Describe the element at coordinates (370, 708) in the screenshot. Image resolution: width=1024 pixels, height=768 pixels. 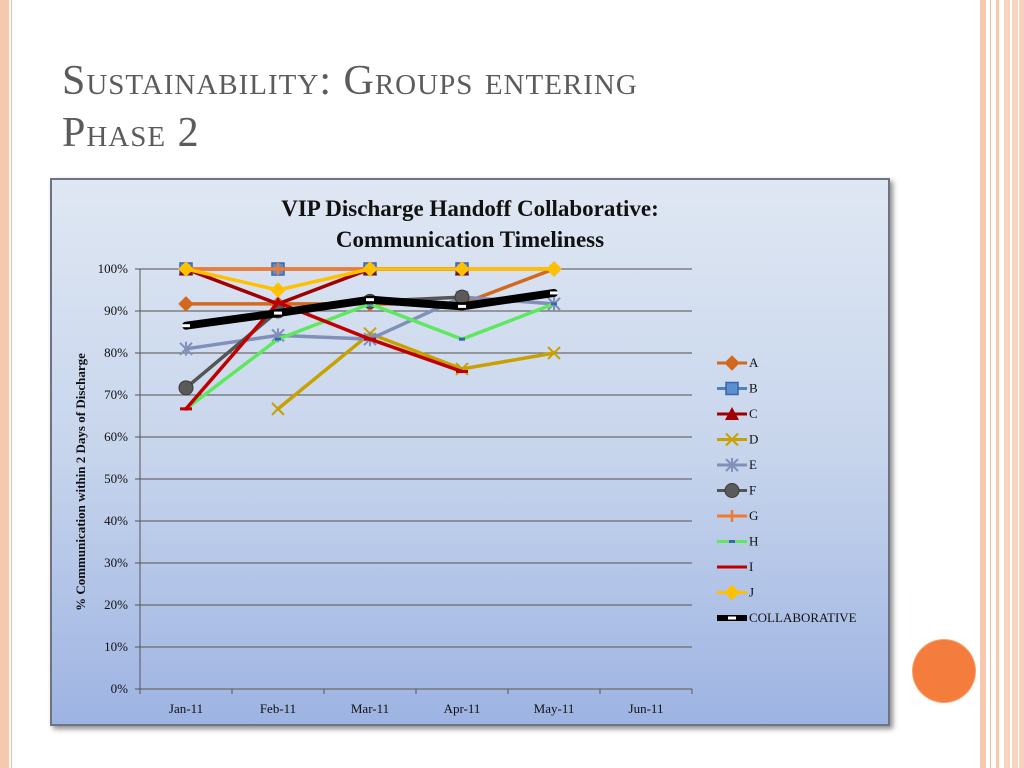
I see `x-tick-label: Mar-11` at that location.